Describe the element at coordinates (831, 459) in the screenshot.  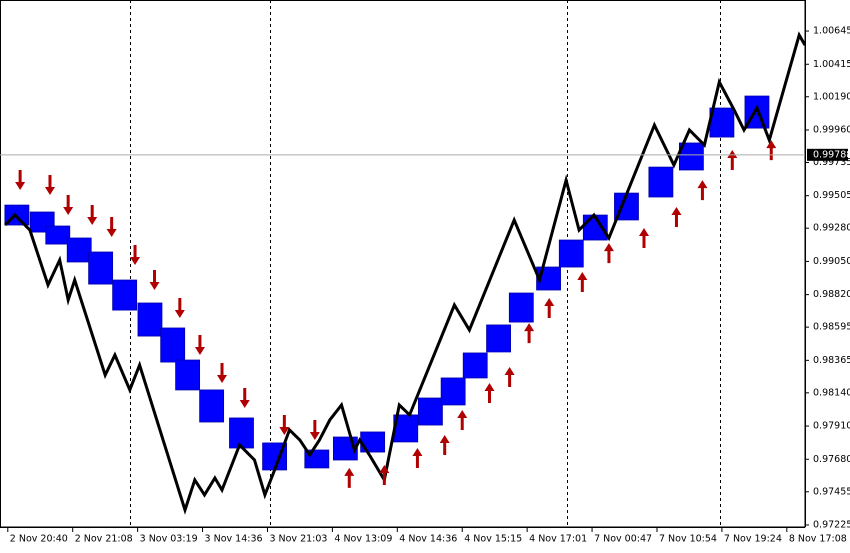
I see `y-tick-label: 0.97680` at that location.